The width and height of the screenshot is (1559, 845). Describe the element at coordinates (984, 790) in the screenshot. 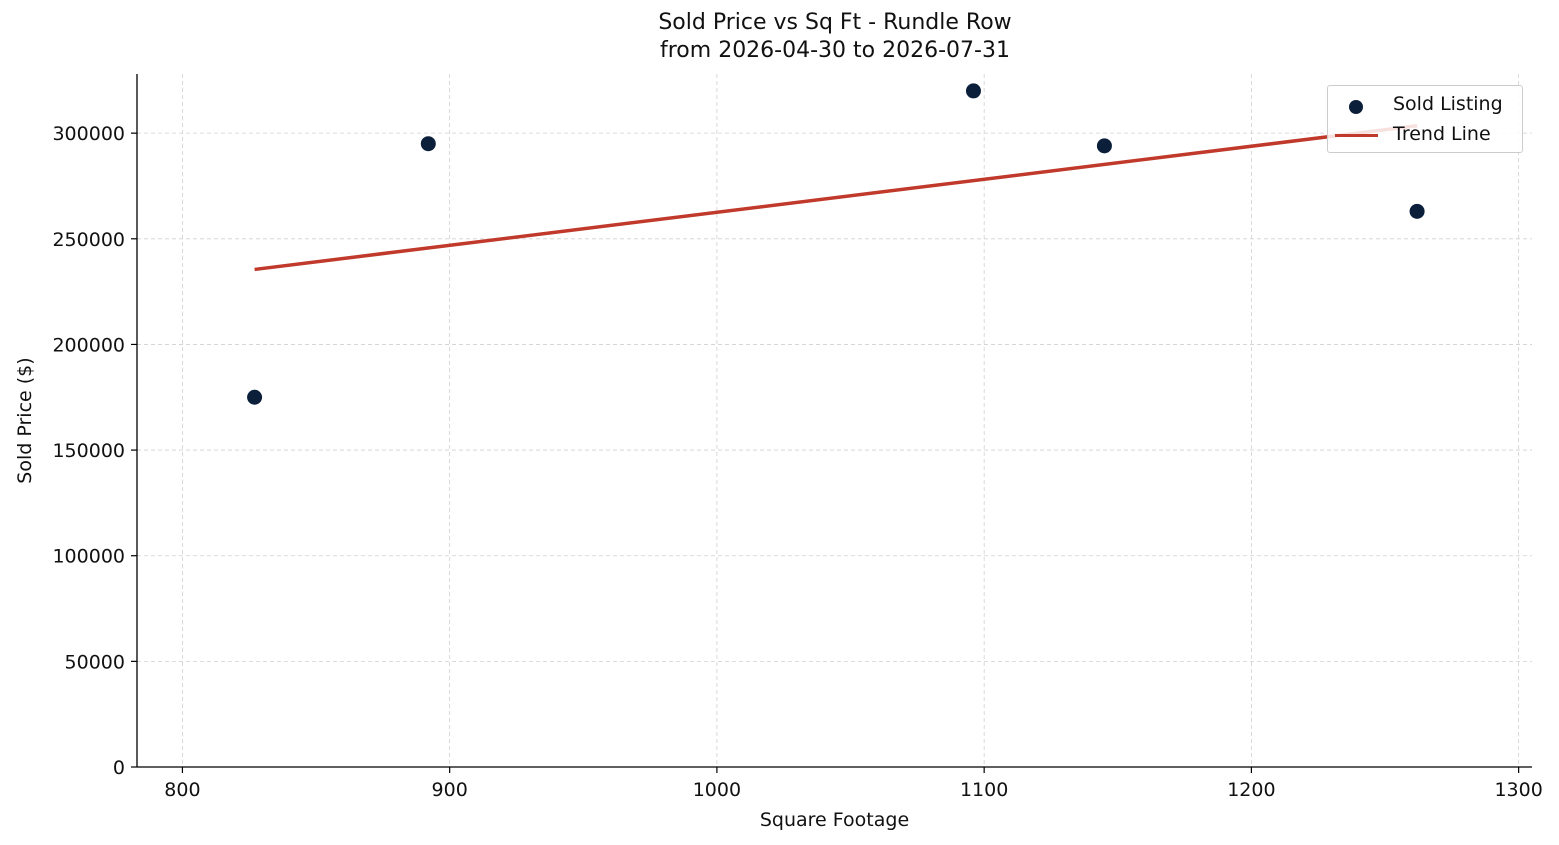

I see `x-tick-label: 1100` at that location.